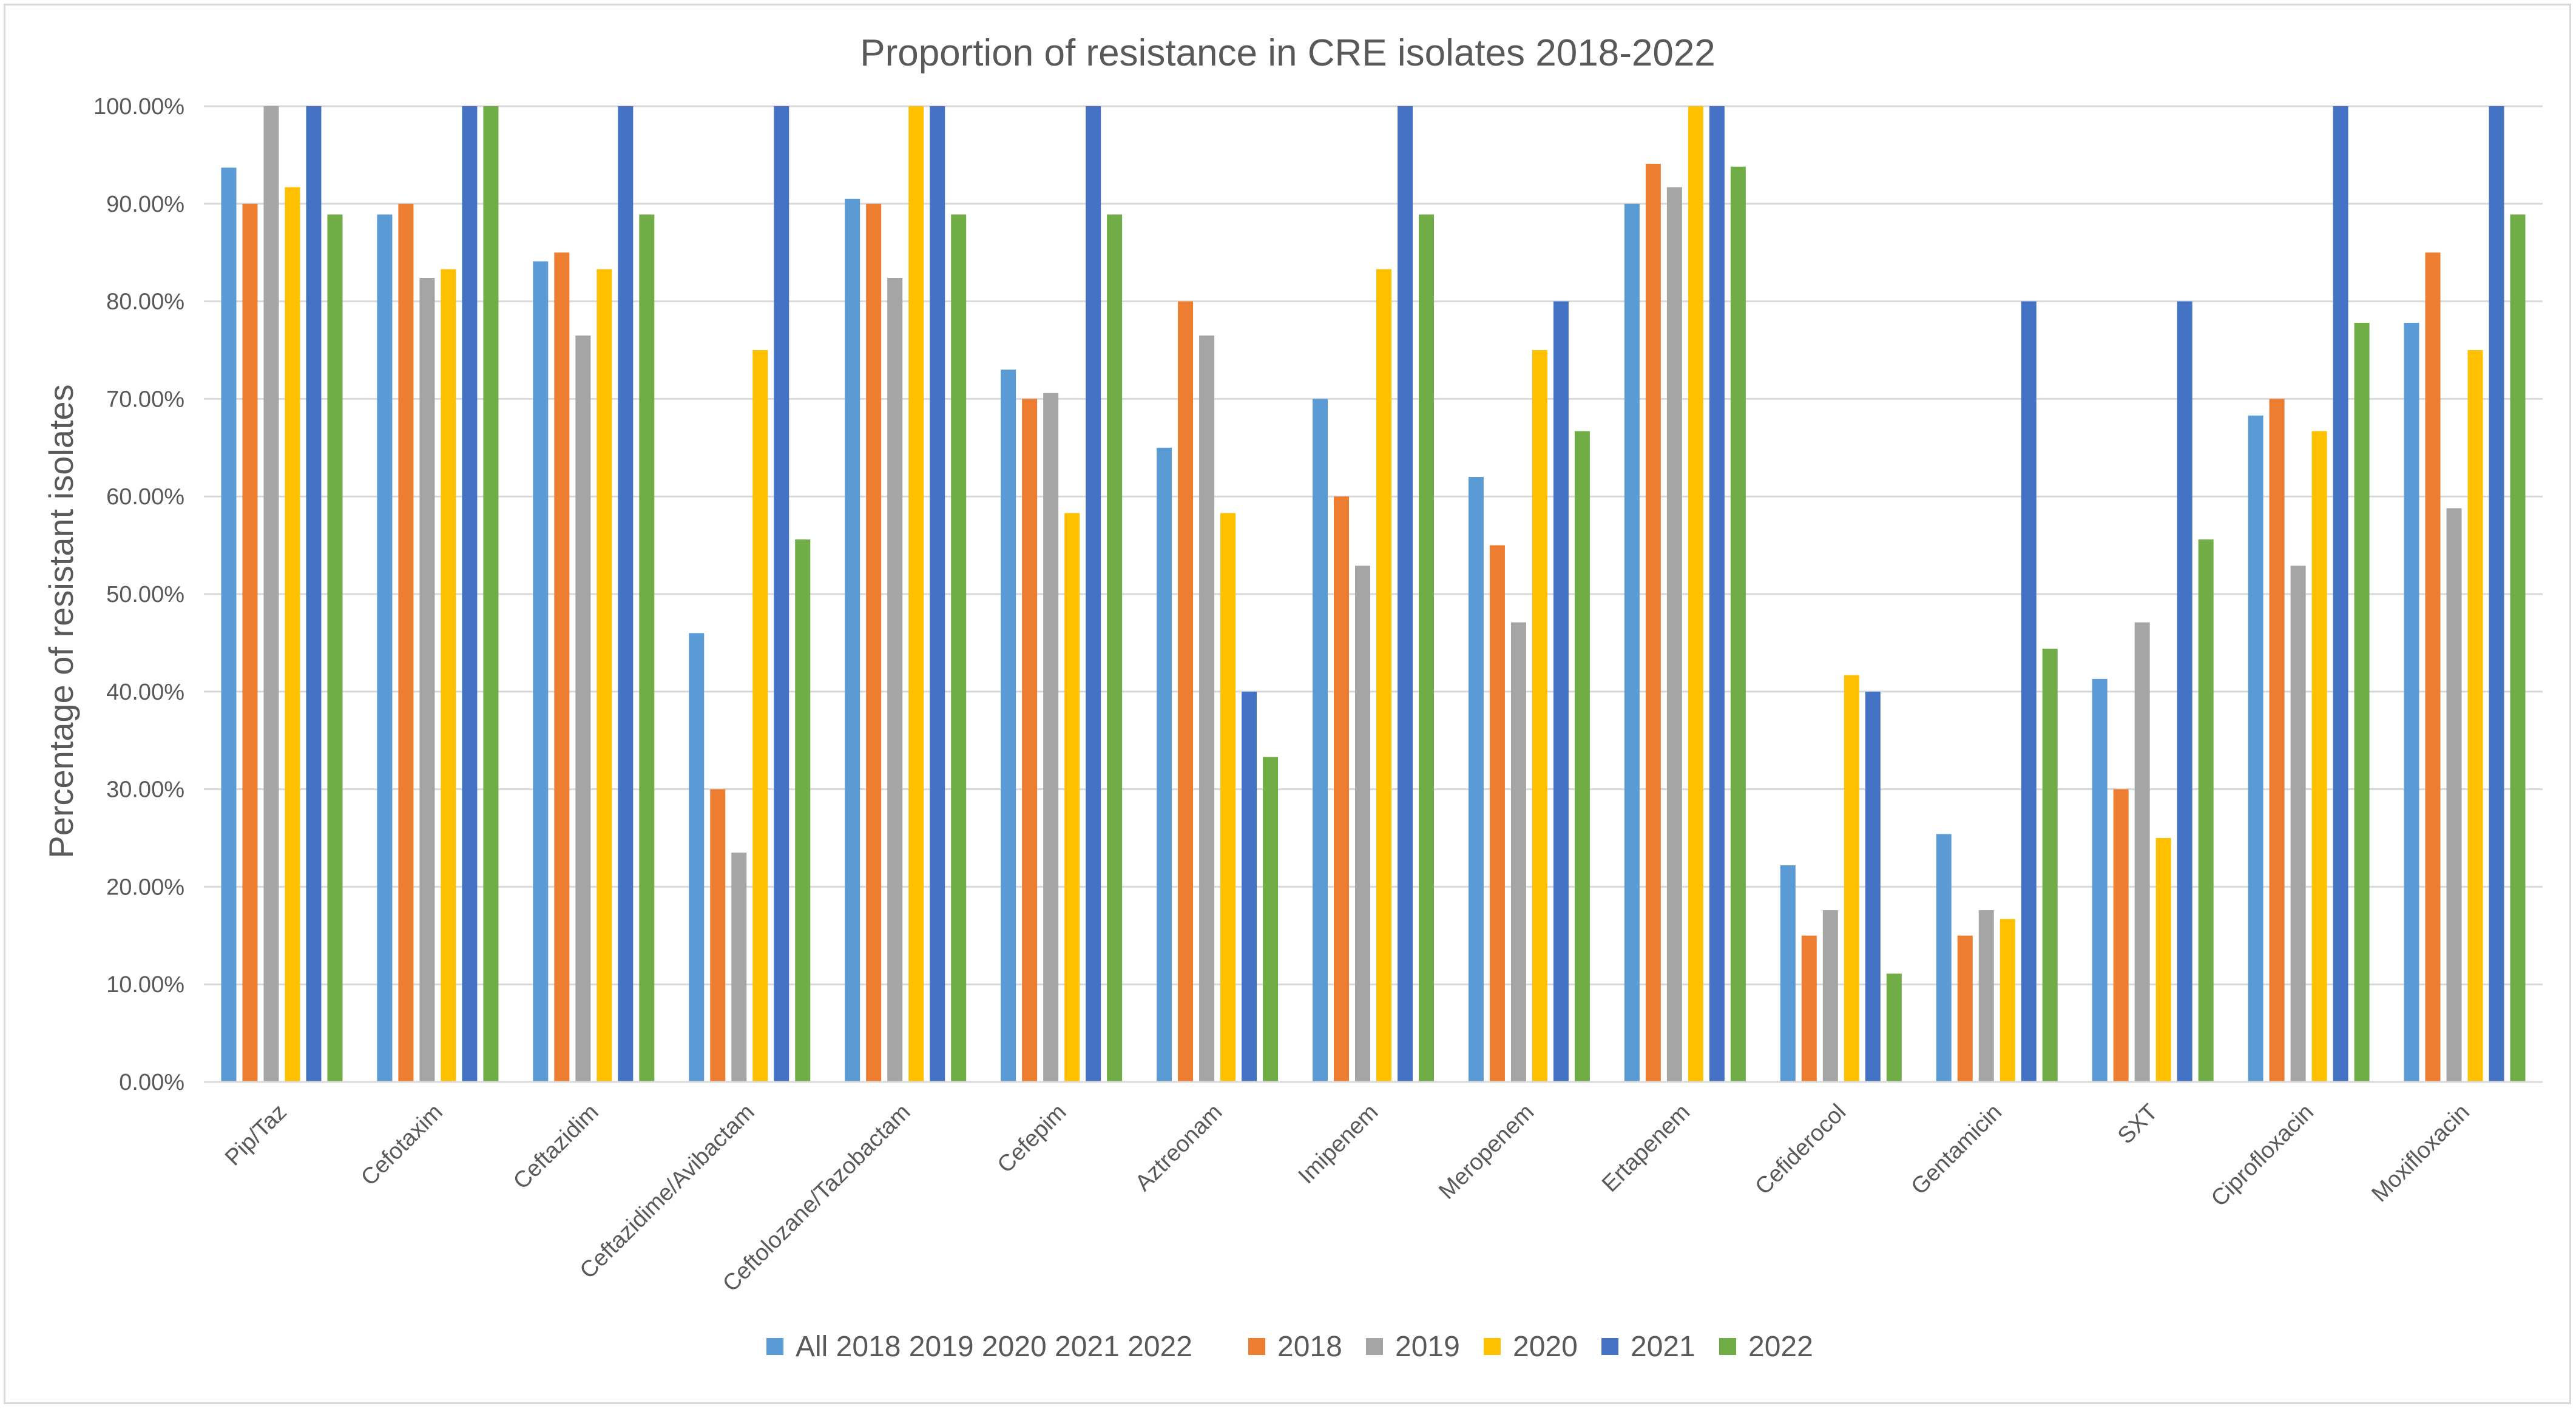 The width and height of the screenshot is (2576, 1409). Describe the element at coordinates (667, 1192) in the screenshot. I see `x-tick-label: Ceftazidime/Avibactam` at that location.